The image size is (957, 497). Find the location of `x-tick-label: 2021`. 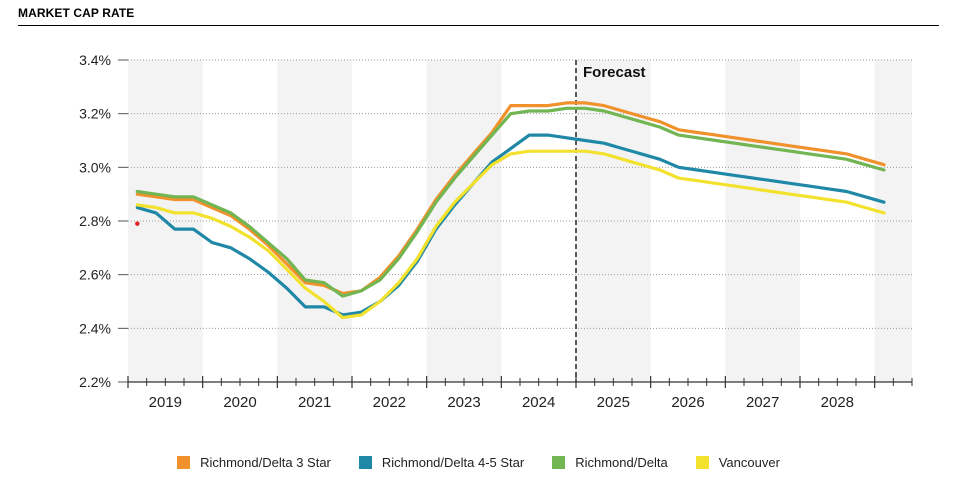

x-tick-label: 2021 is located at coordinates (314, 402).